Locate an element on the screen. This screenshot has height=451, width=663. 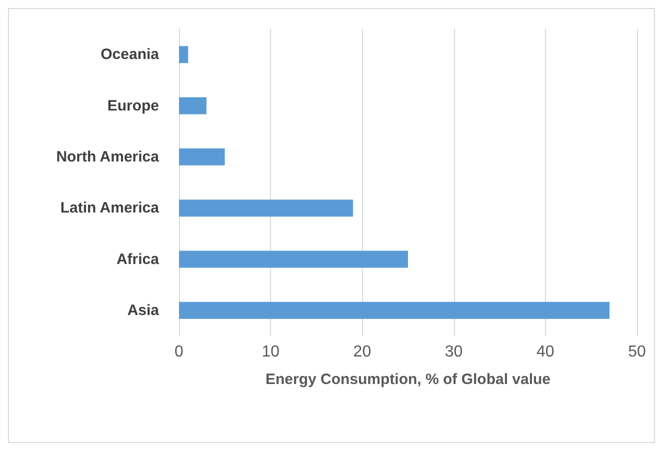
y-tick-label: Africa is located at coordinates (138, 259).